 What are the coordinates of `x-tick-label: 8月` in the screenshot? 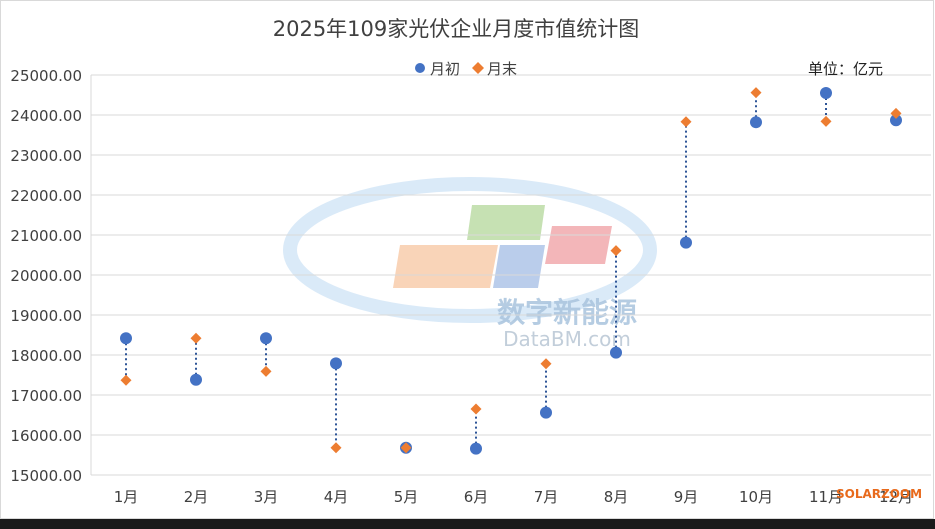 It's located at (616, 497).